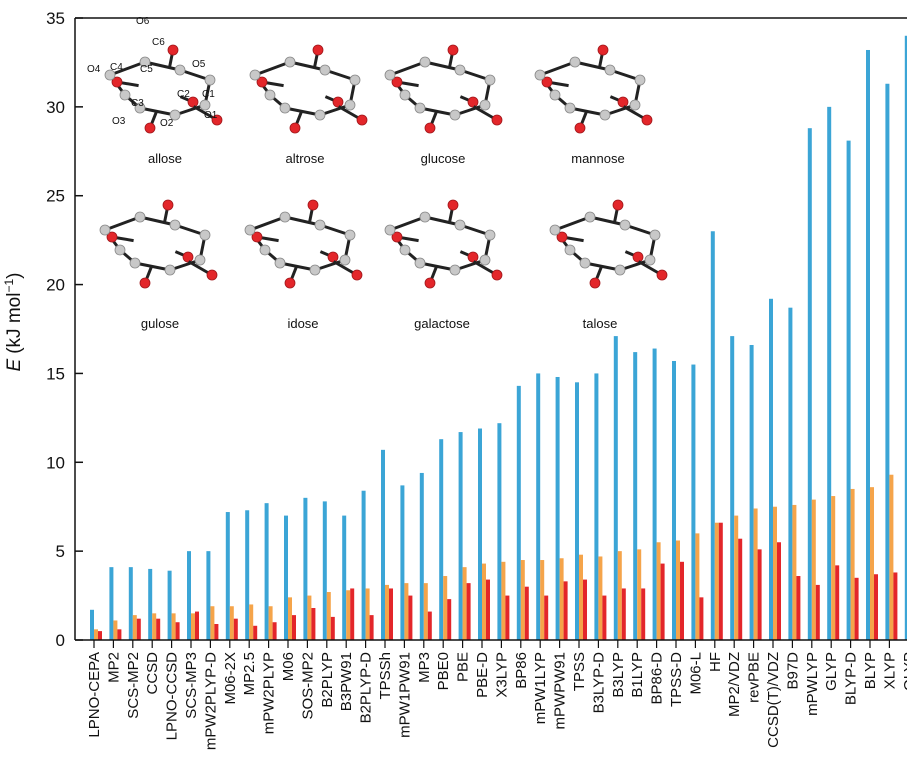 This screenshot has height=765, width=907. Describe the element at coordinates (695, 673) in the screenshot. I see `x-tick-label: M06-L` at that location.